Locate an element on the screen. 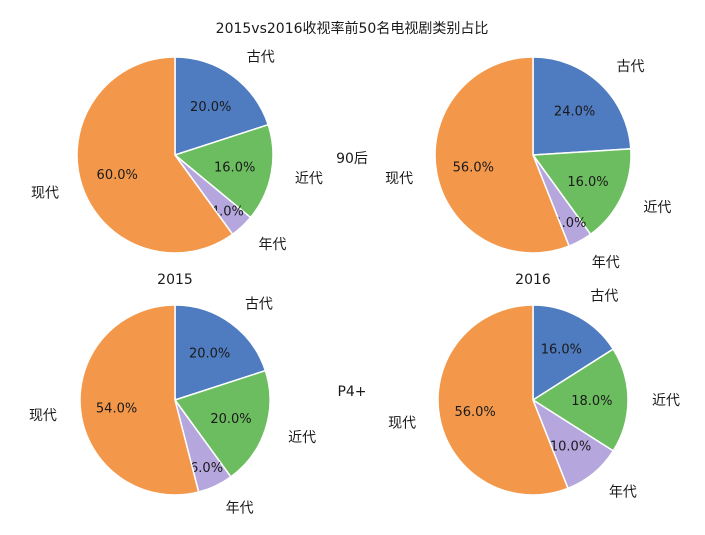  slice-value-label: 24.0% is located at coordinates (574, 112).